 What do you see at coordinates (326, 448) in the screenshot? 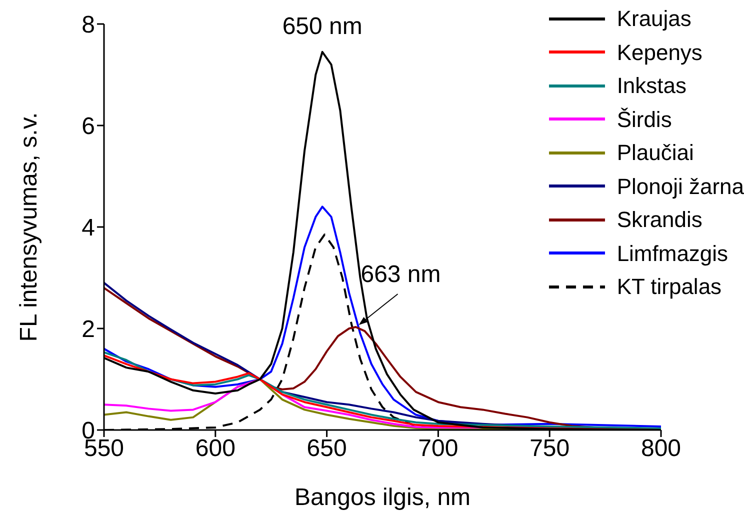
I see `x-tick-label: 650` at bounding box center [326, 448].